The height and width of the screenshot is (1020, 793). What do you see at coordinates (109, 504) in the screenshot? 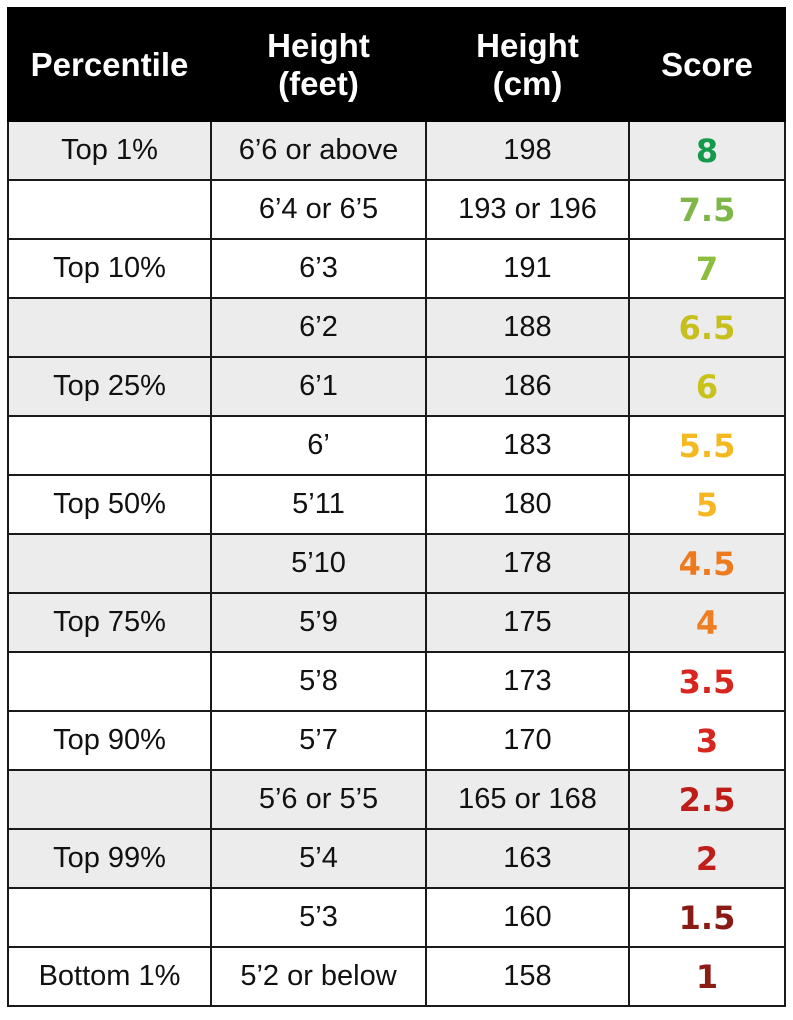
I see `cell-percentile: Top 50%` at bounding box center [109, 504].